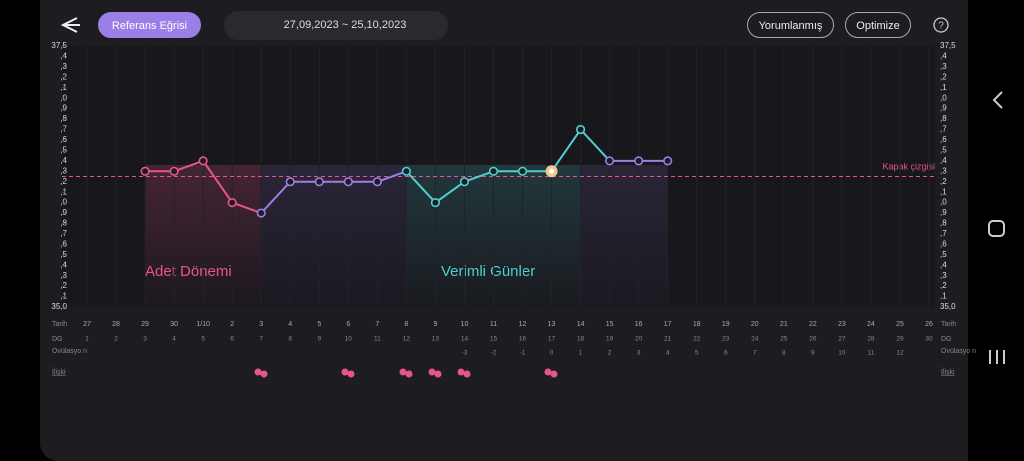 The image size is (1024, 461). Describe the element at coordinates (697, 353) in the screenshot. I see `ovulation-day: 5` at that location.